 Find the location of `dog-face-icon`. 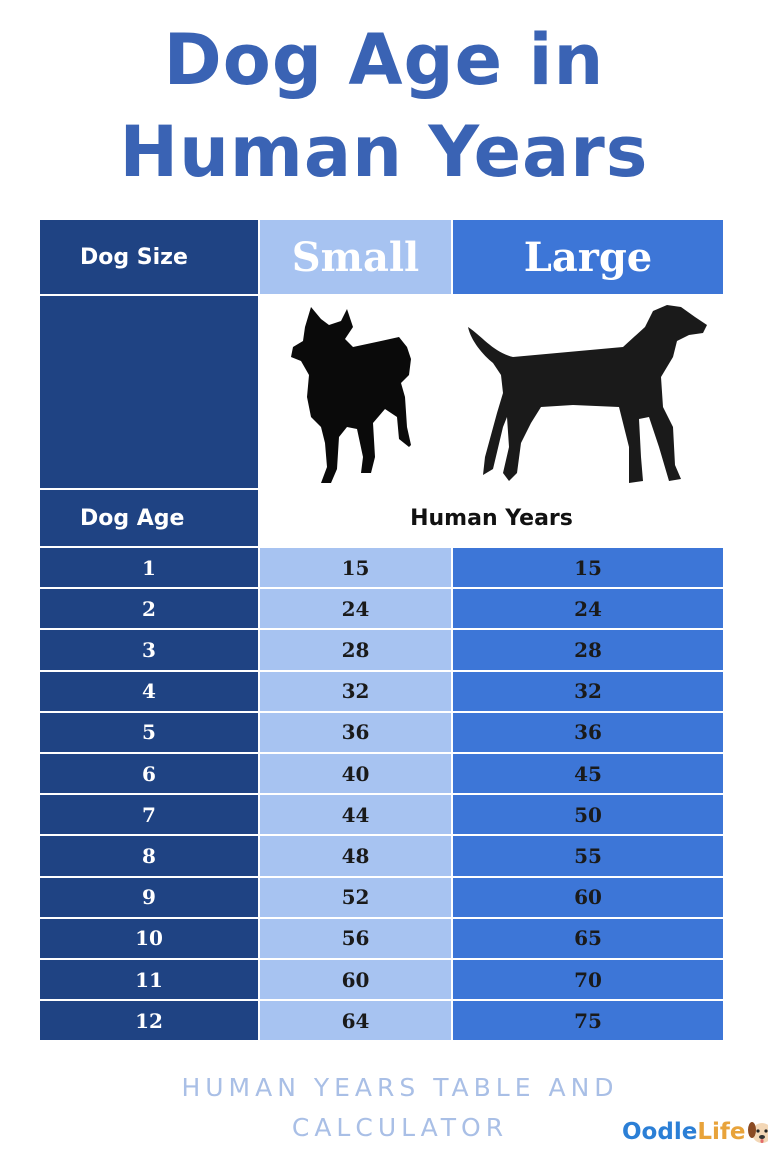

dog-face-icon is located at coordinates (758, 1132).